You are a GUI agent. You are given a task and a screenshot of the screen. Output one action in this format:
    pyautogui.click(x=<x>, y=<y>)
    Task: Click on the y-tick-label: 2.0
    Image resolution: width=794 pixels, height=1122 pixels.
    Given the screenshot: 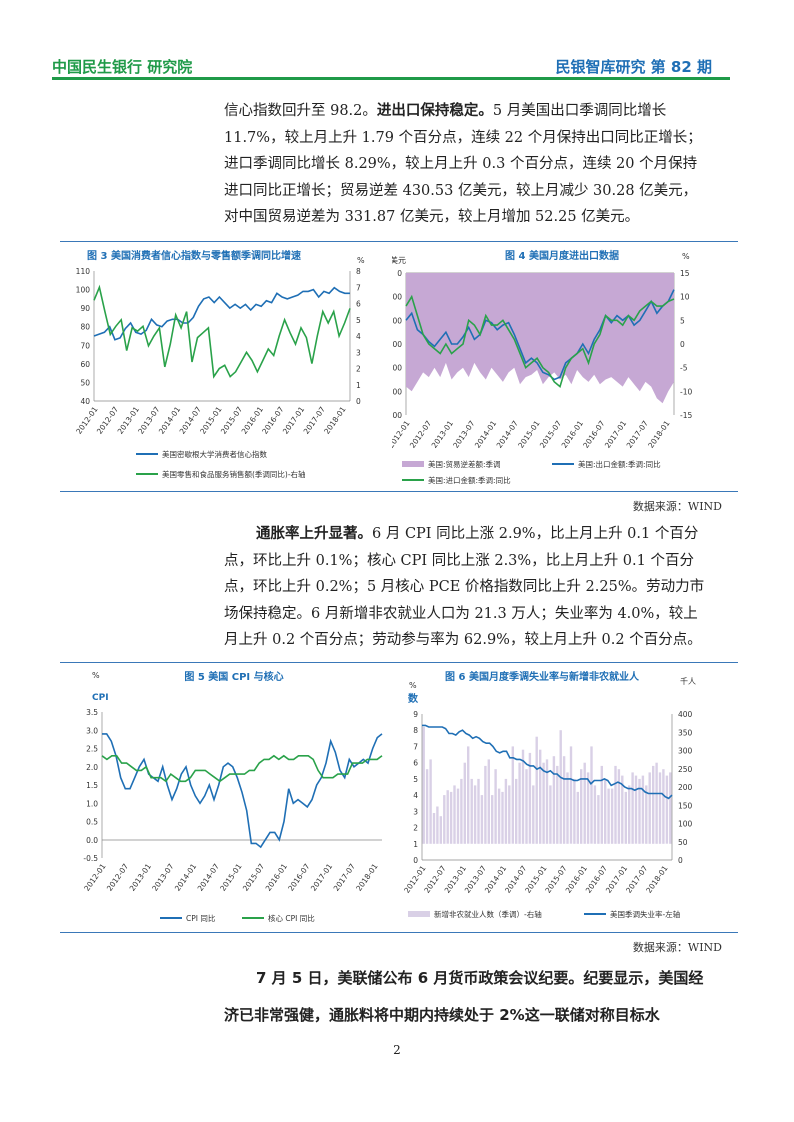 What is the action you would take?
    pyautogui.click(x=92, y=767)
    